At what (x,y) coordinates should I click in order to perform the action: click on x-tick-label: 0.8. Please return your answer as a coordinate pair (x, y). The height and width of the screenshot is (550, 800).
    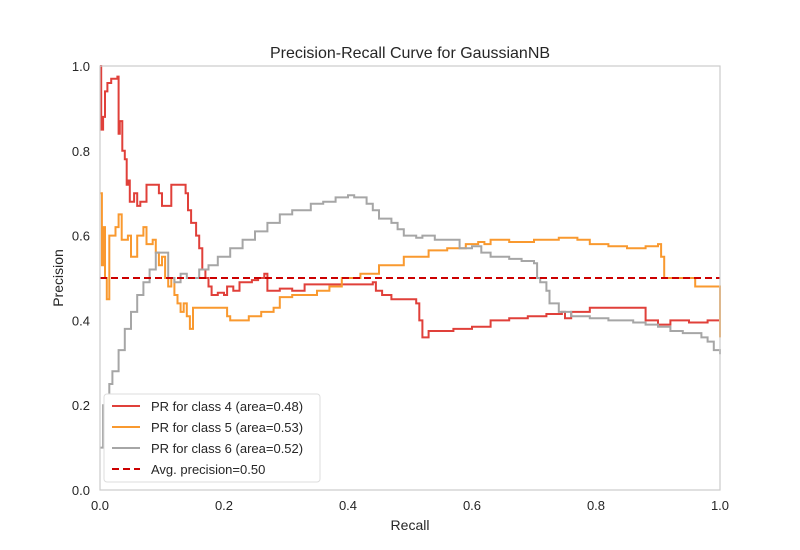
    Looking at the image, I should click on (596, 505).